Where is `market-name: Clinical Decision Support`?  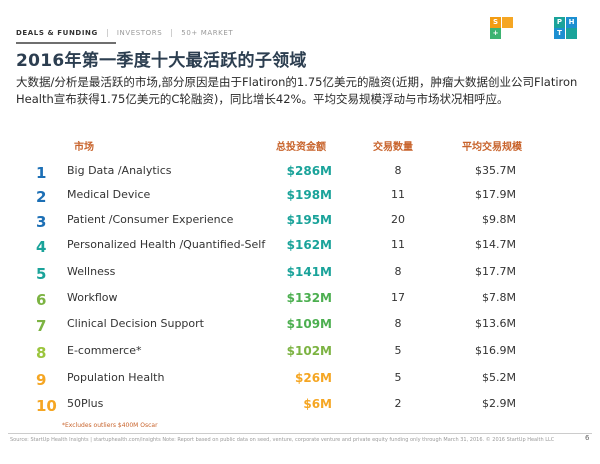 market-name: Clinical Decision Support is located at coordinates (135, 323).